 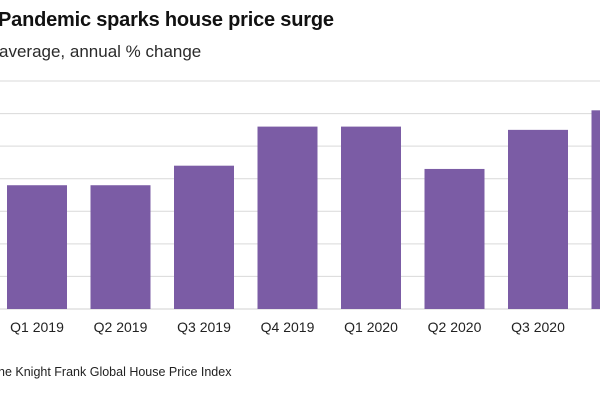 I want to click on bar-q1-2019, so click(x=37, y=247).